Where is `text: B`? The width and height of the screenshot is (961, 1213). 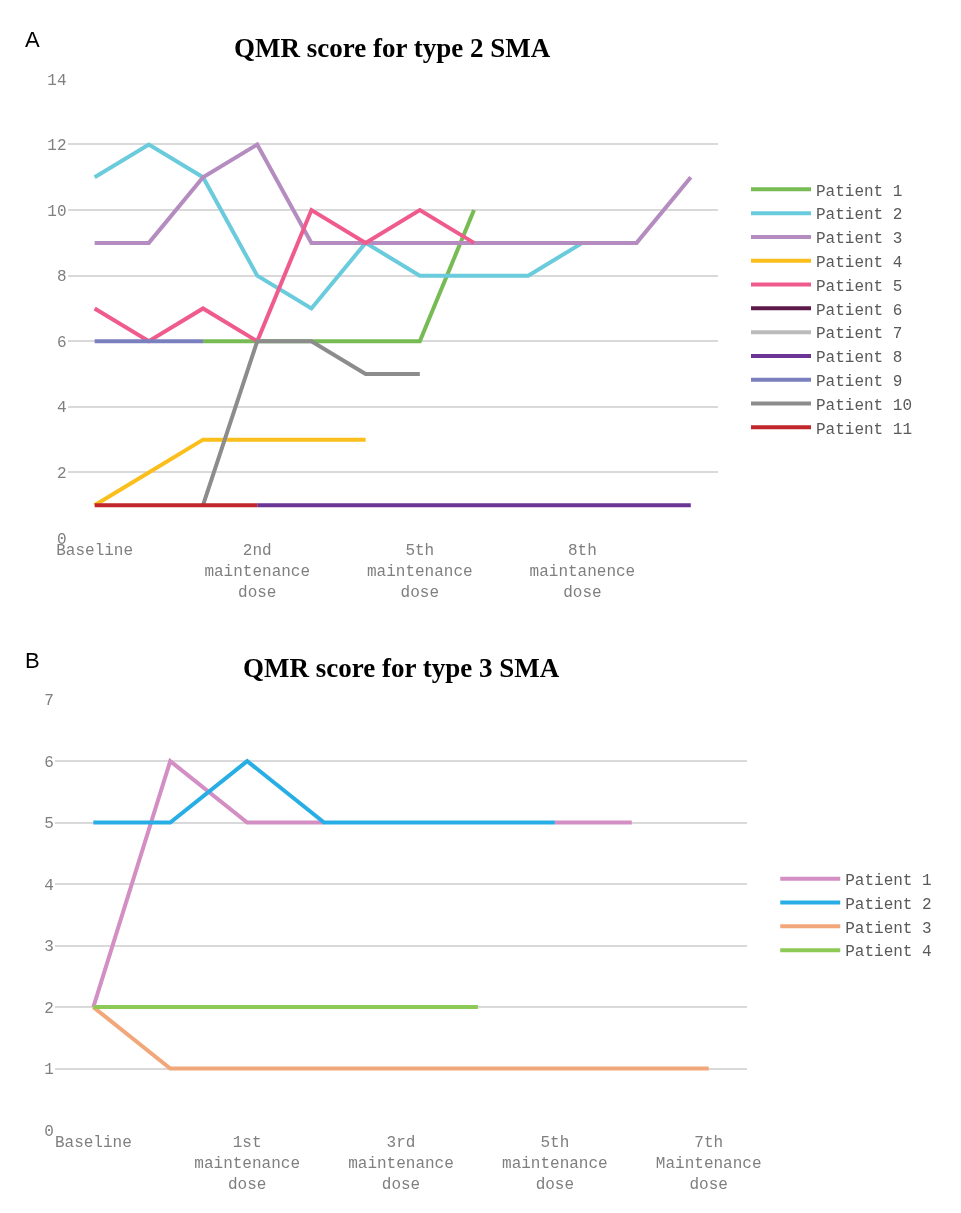 text: B is located at coordinates (32, 660).